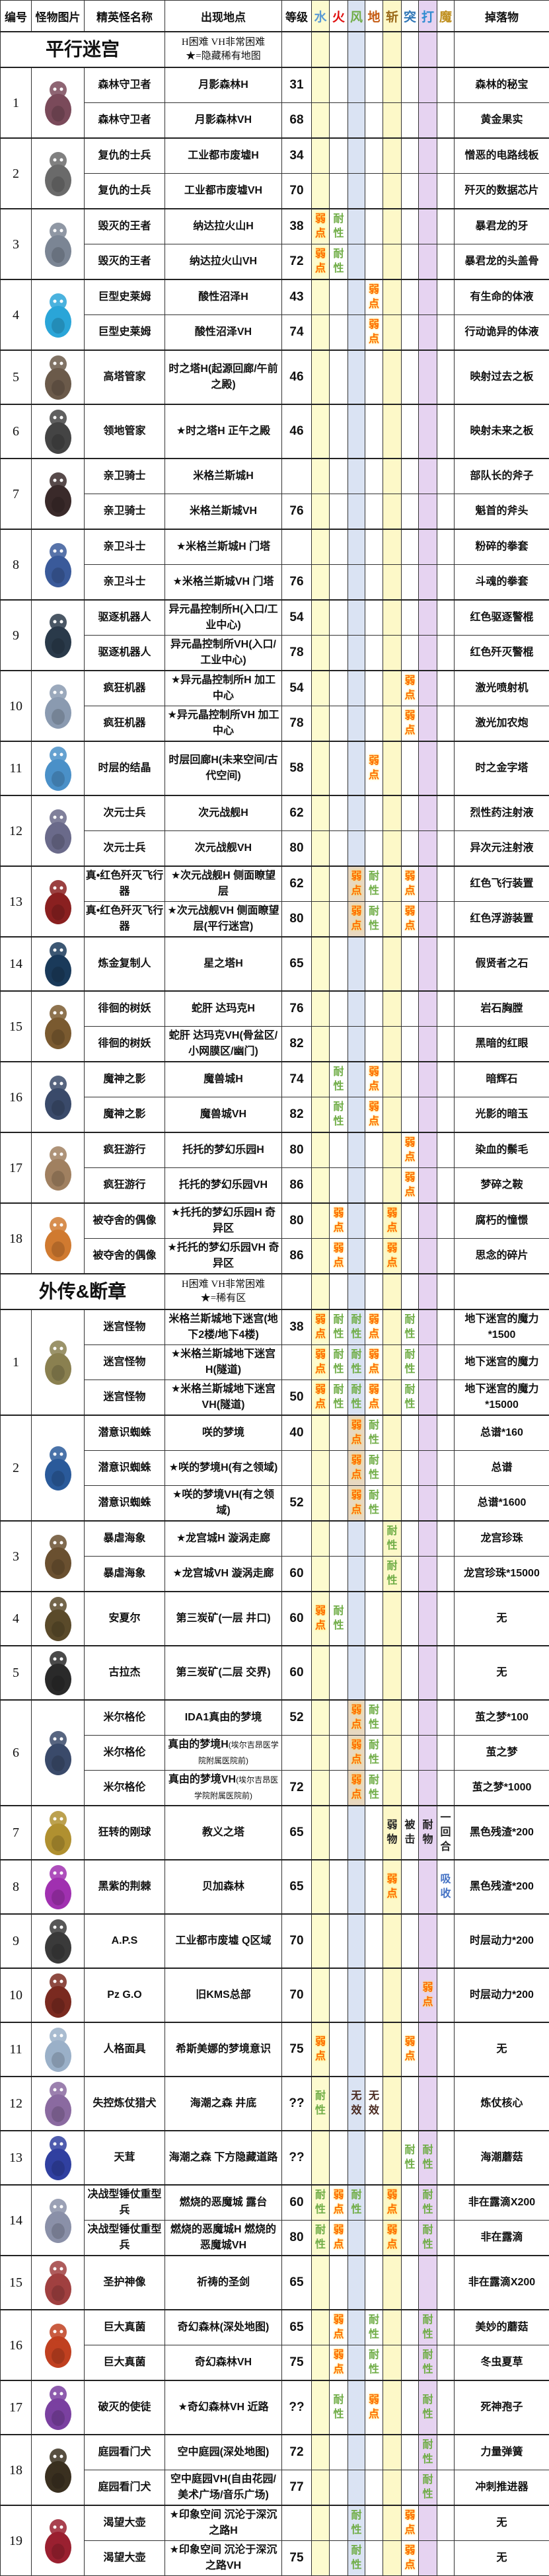  I want to click on monster-number: 3, so click(16, 244).